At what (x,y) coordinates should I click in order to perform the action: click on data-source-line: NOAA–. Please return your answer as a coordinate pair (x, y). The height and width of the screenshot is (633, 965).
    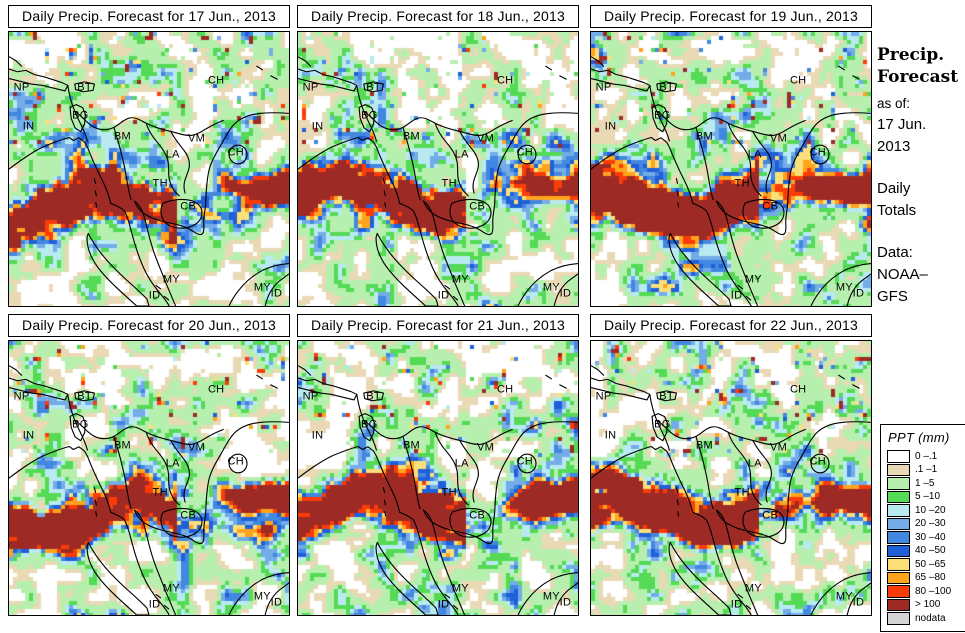
    Looking at the image, I should click on (902, 274).